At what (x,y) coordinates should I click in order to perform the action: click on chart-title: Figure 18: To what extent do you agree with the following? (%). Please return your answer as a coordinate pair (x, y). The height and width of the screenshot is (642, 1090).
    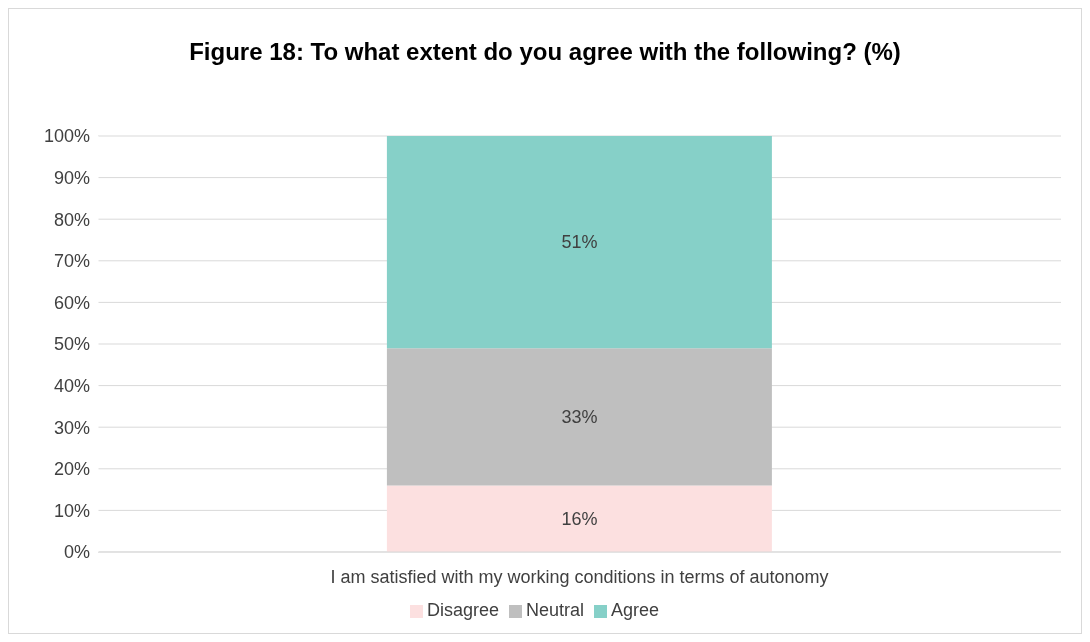
    Looking at the image, I should click on (545, 52).